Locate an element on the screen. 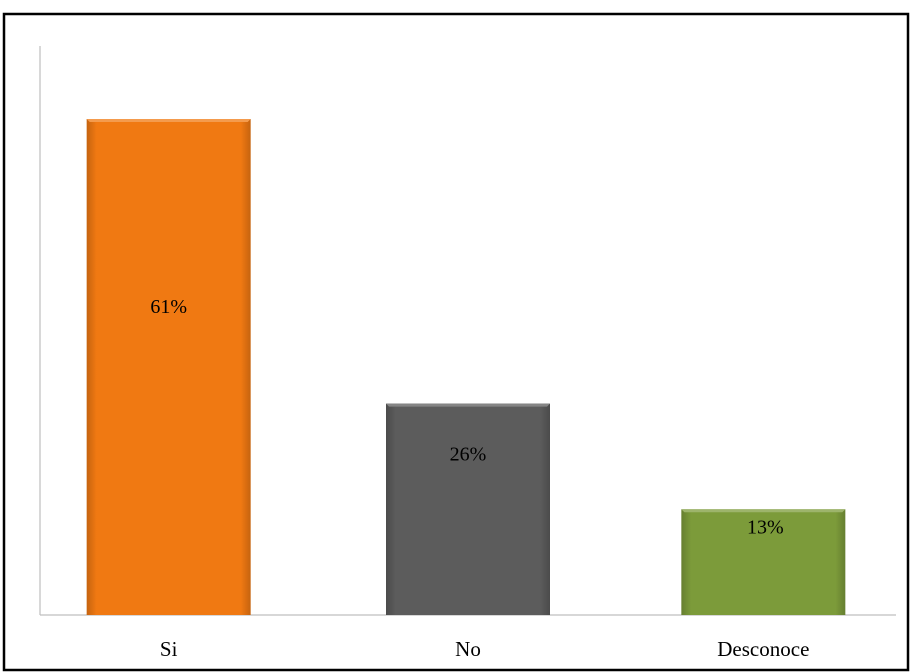 This screenshot has width=912, height=672. bar-desconoce is located at coordinates (763, 562).